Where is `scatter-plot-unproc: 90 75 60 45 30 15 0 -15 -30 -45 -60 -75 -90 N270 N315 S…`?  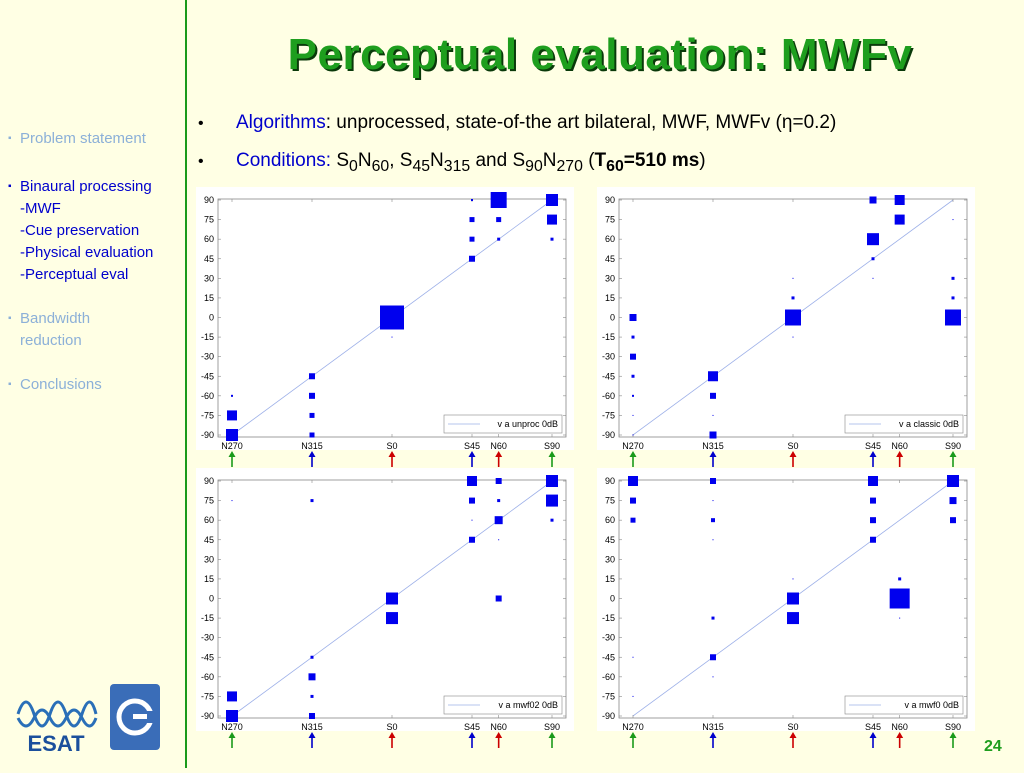
scatter-plot-unproc: 90 75 60 45 30 15 0 -15 -30 -45 -60 -75 -90 N270 N315 S… is located at coordinates (385, 318).